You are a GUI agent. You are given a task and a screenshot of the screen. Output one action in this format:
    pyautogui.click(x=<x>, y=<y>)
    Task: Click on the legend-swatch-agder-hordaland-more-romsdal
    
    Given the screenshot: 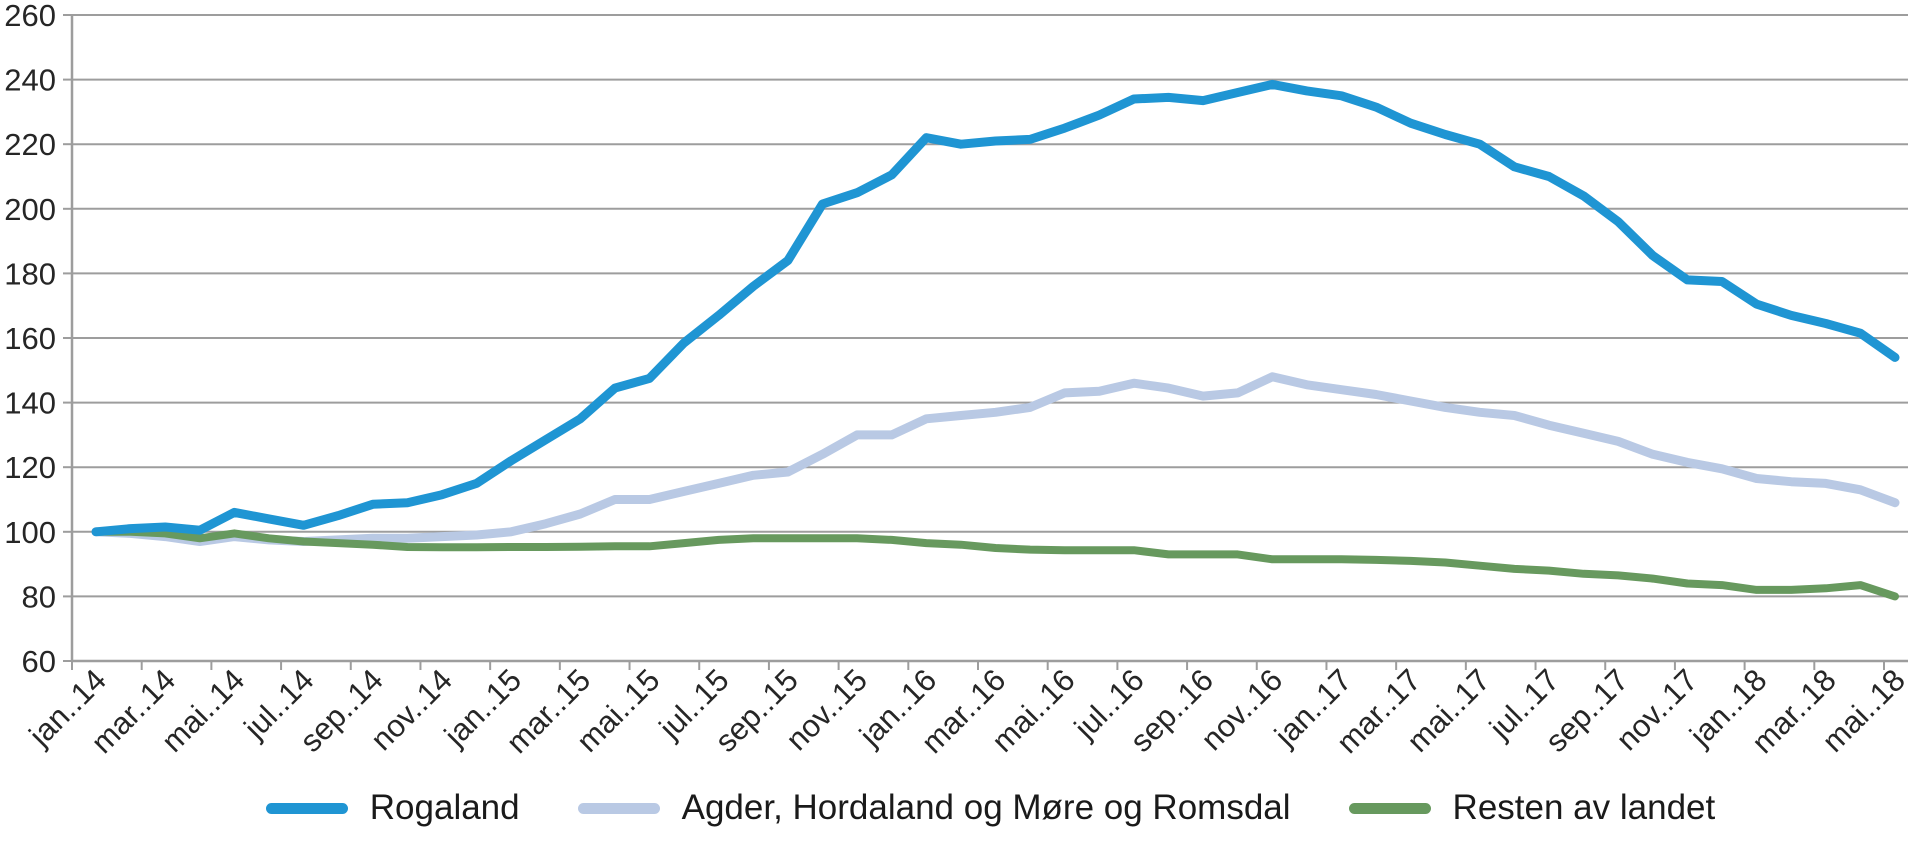 What is the action you would take?
    pyautogui.click(x=618, y=808)
    